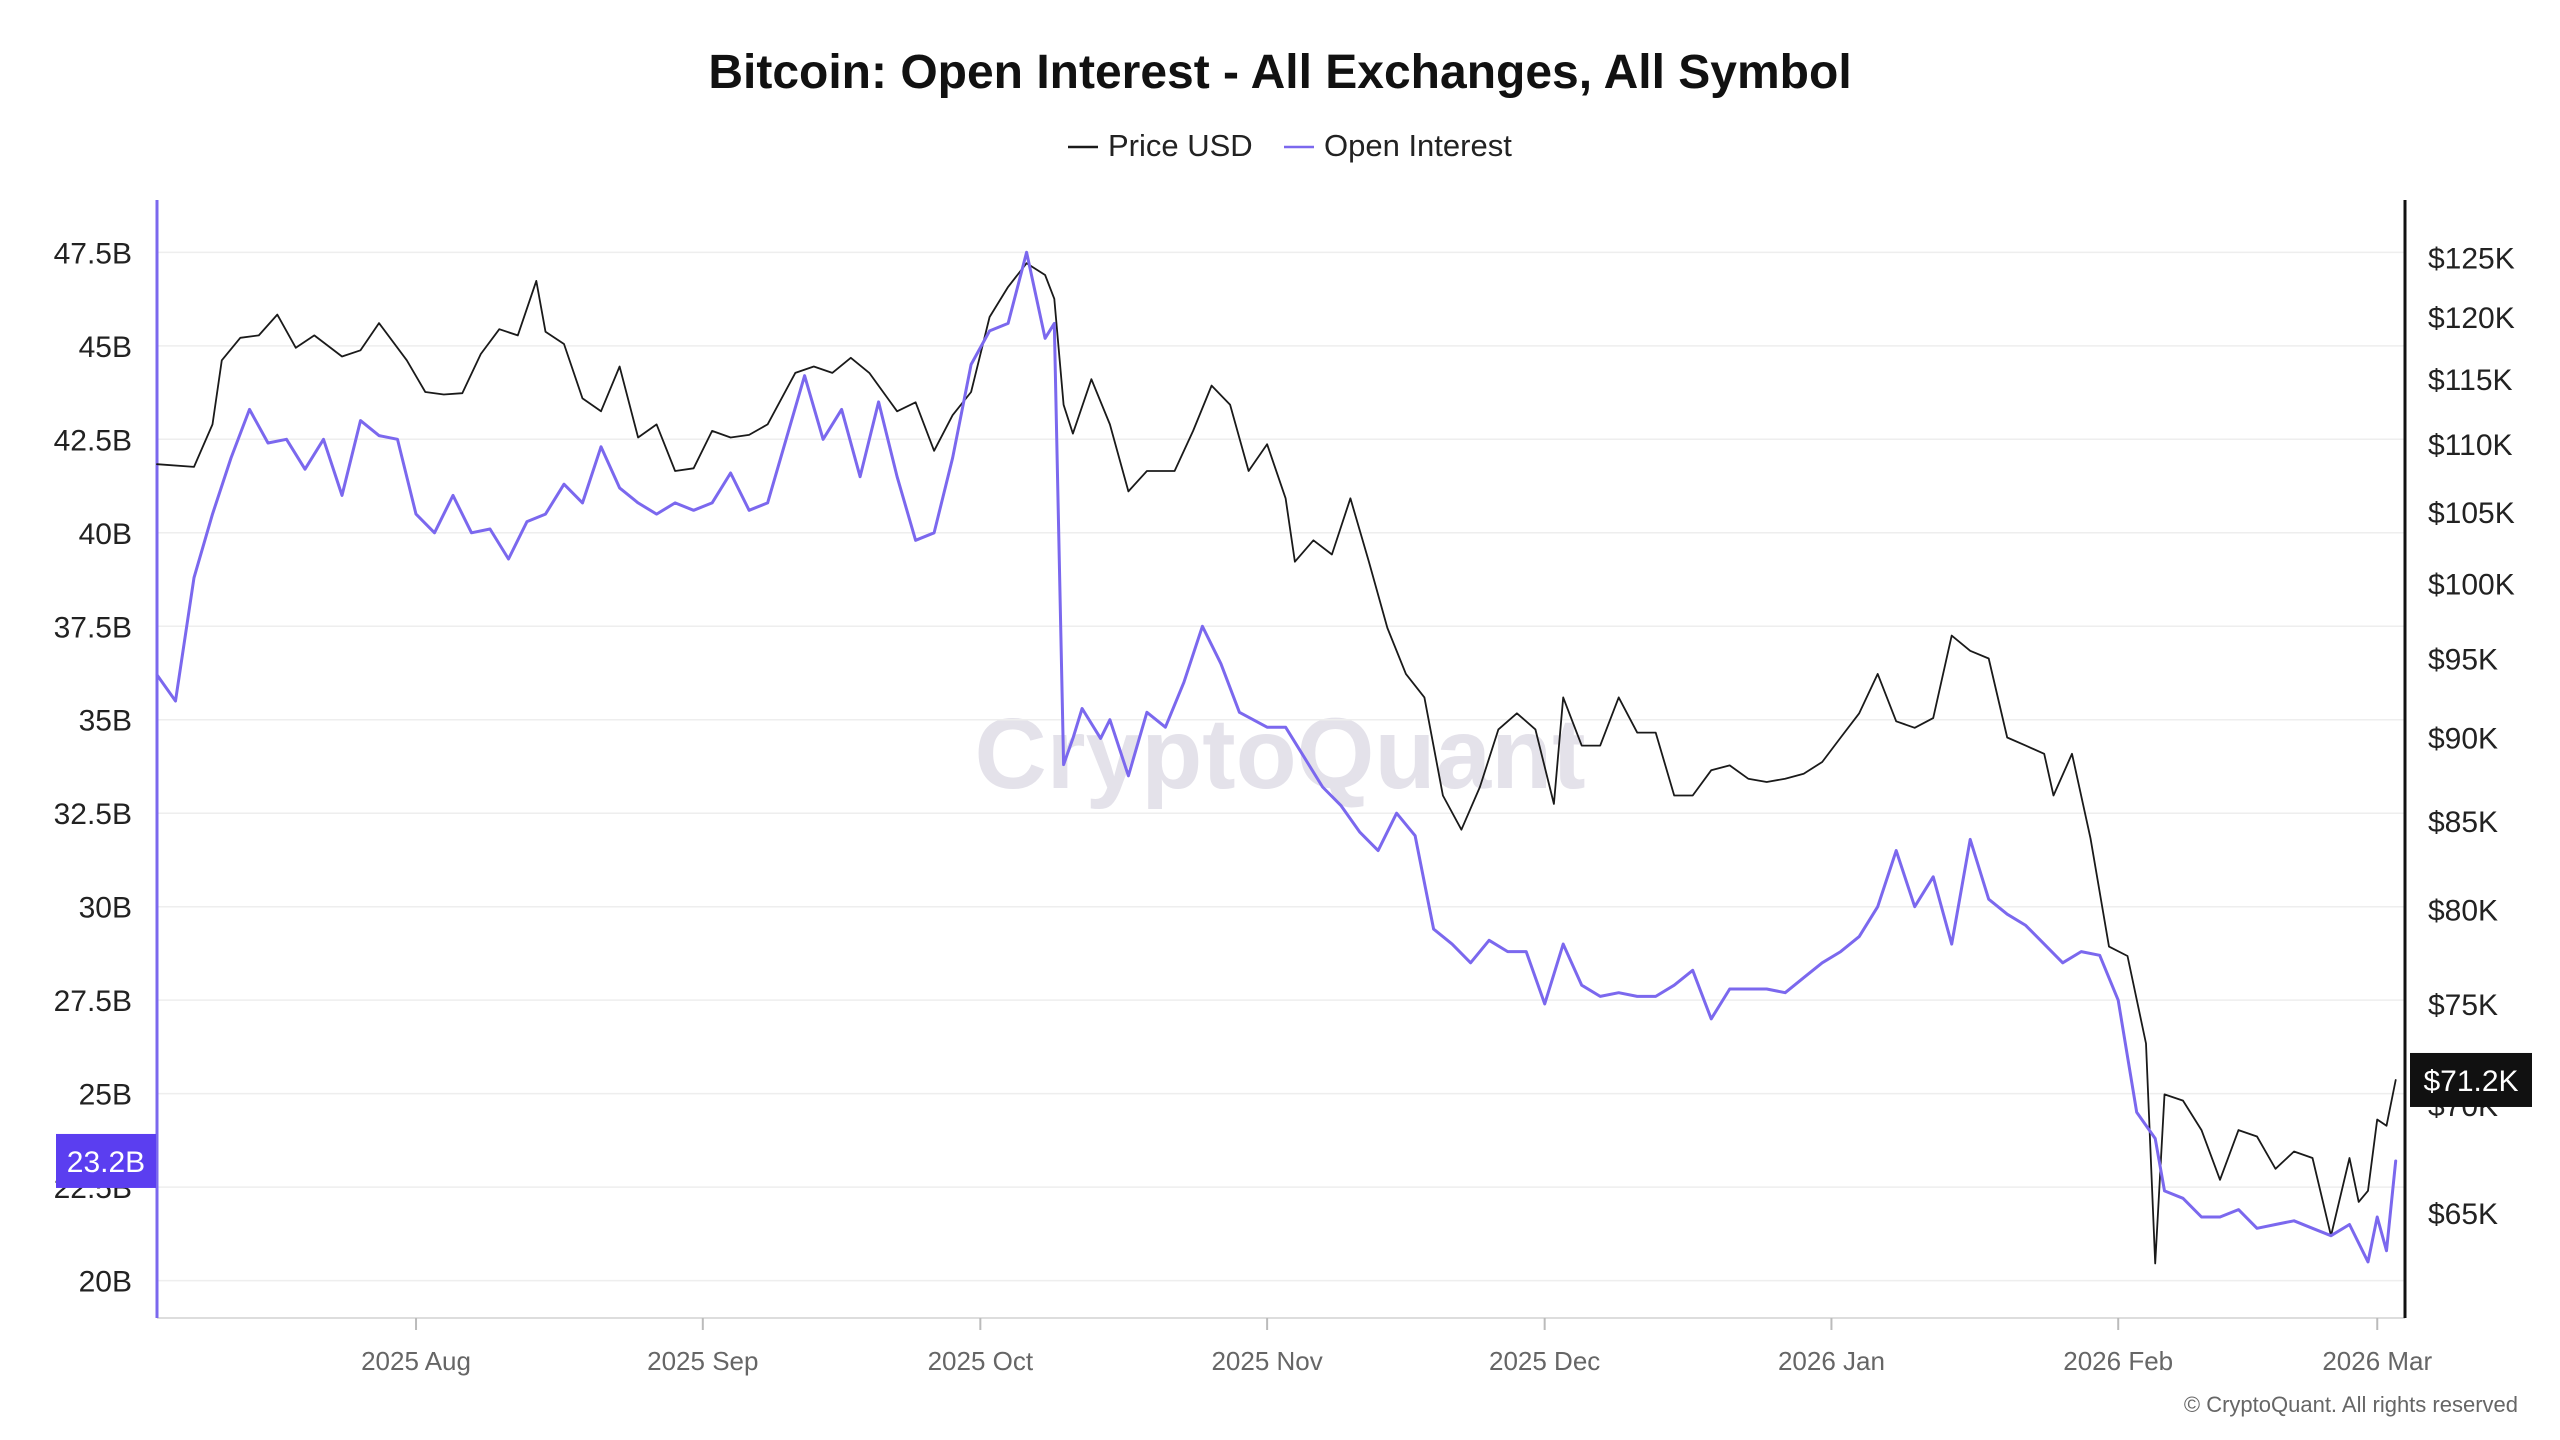  What do you see at coordinates (1180, 145) in the screenshot?
I see `legend-label: Price USD` at bounding box center [1180, 145].